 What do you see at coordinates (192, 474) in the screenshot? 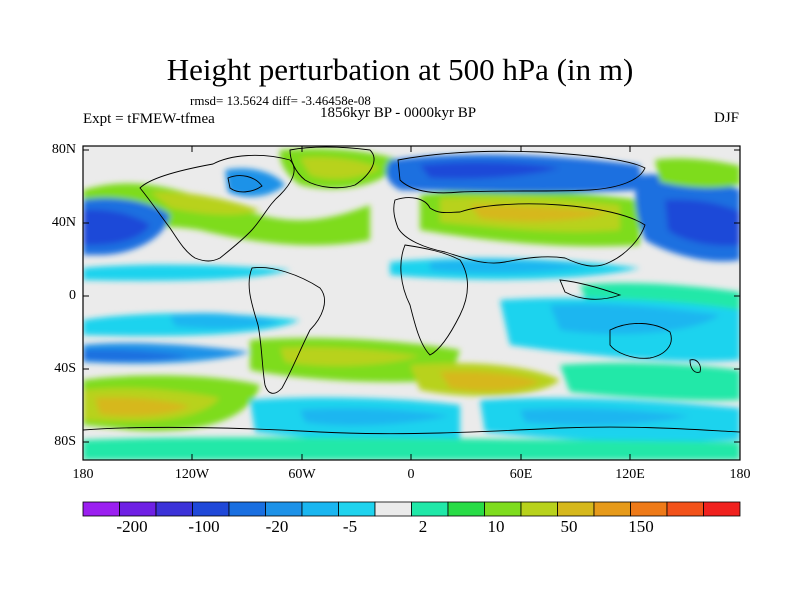
I see `lon-label: 120W` at bounding box center [192, 474].